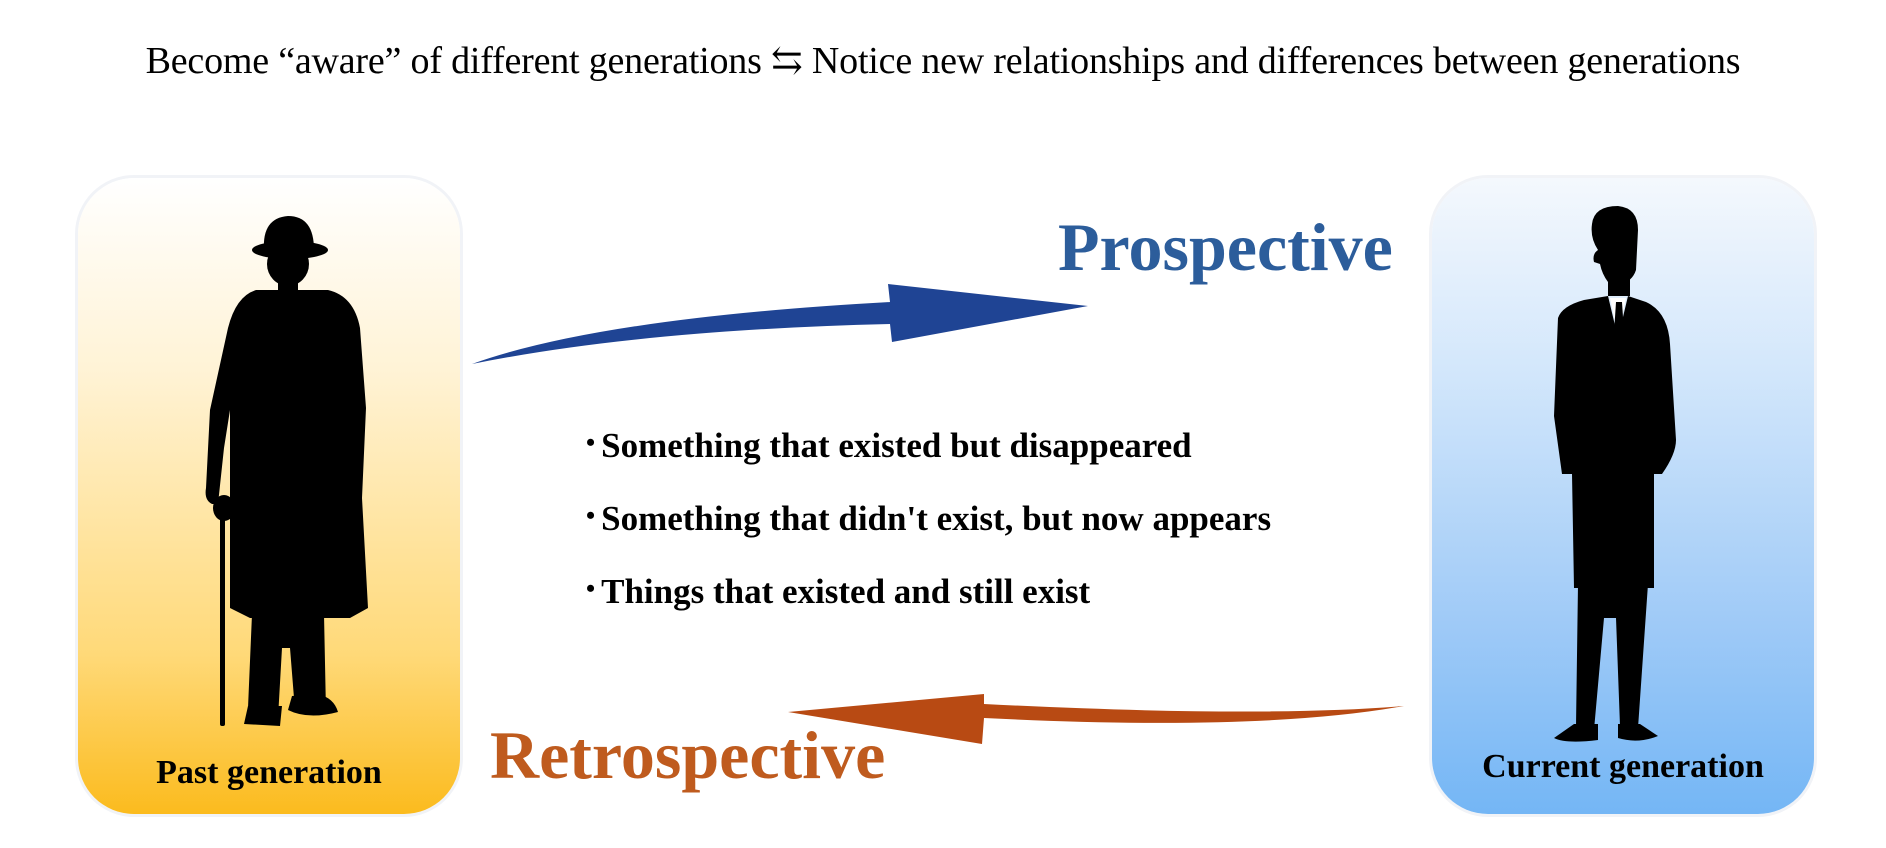  What do you see at coordinates (1225, 247) in the screenshot?
I see `prospective-label: Prospective` at bounding box center [1225, 247].